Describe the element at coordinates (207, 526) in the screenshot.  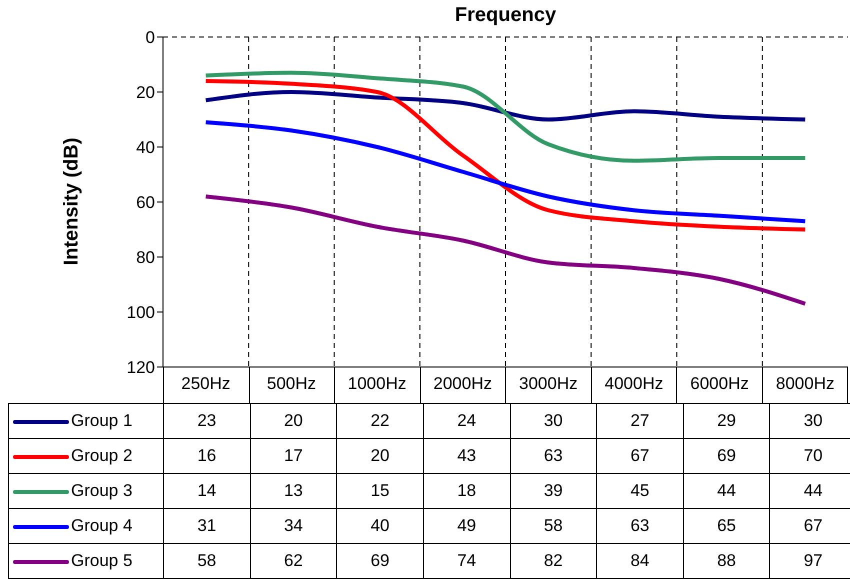
I see `data-label: 31` at that location.